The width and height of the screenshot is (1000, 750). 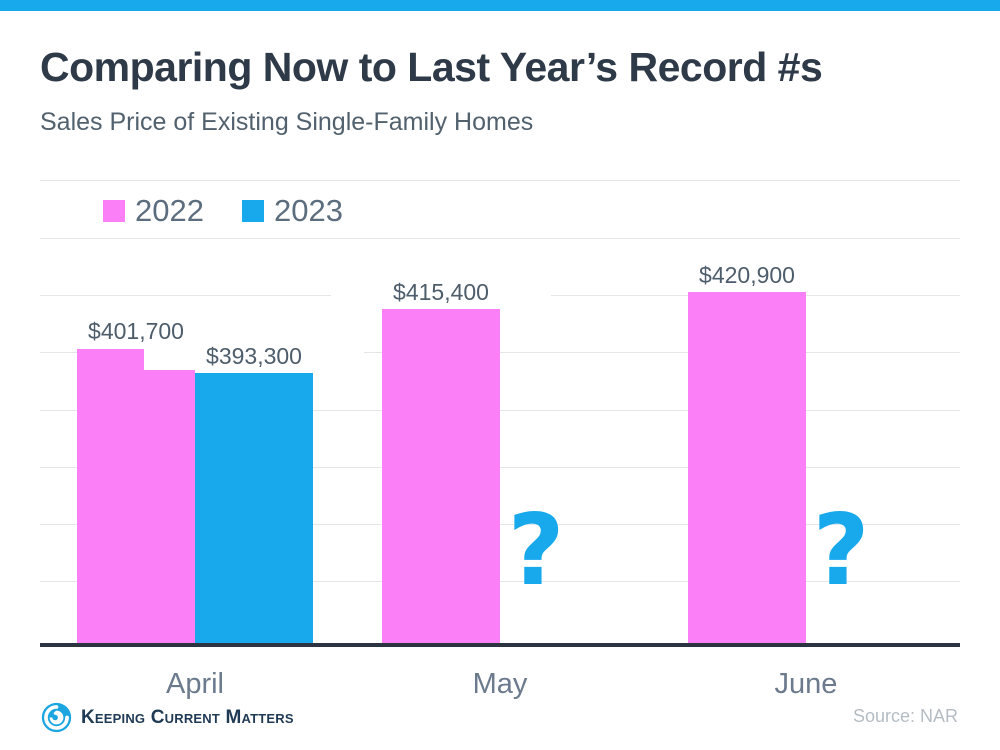 I want to click on legend-swatch-2023, so click(x=252, y=211).